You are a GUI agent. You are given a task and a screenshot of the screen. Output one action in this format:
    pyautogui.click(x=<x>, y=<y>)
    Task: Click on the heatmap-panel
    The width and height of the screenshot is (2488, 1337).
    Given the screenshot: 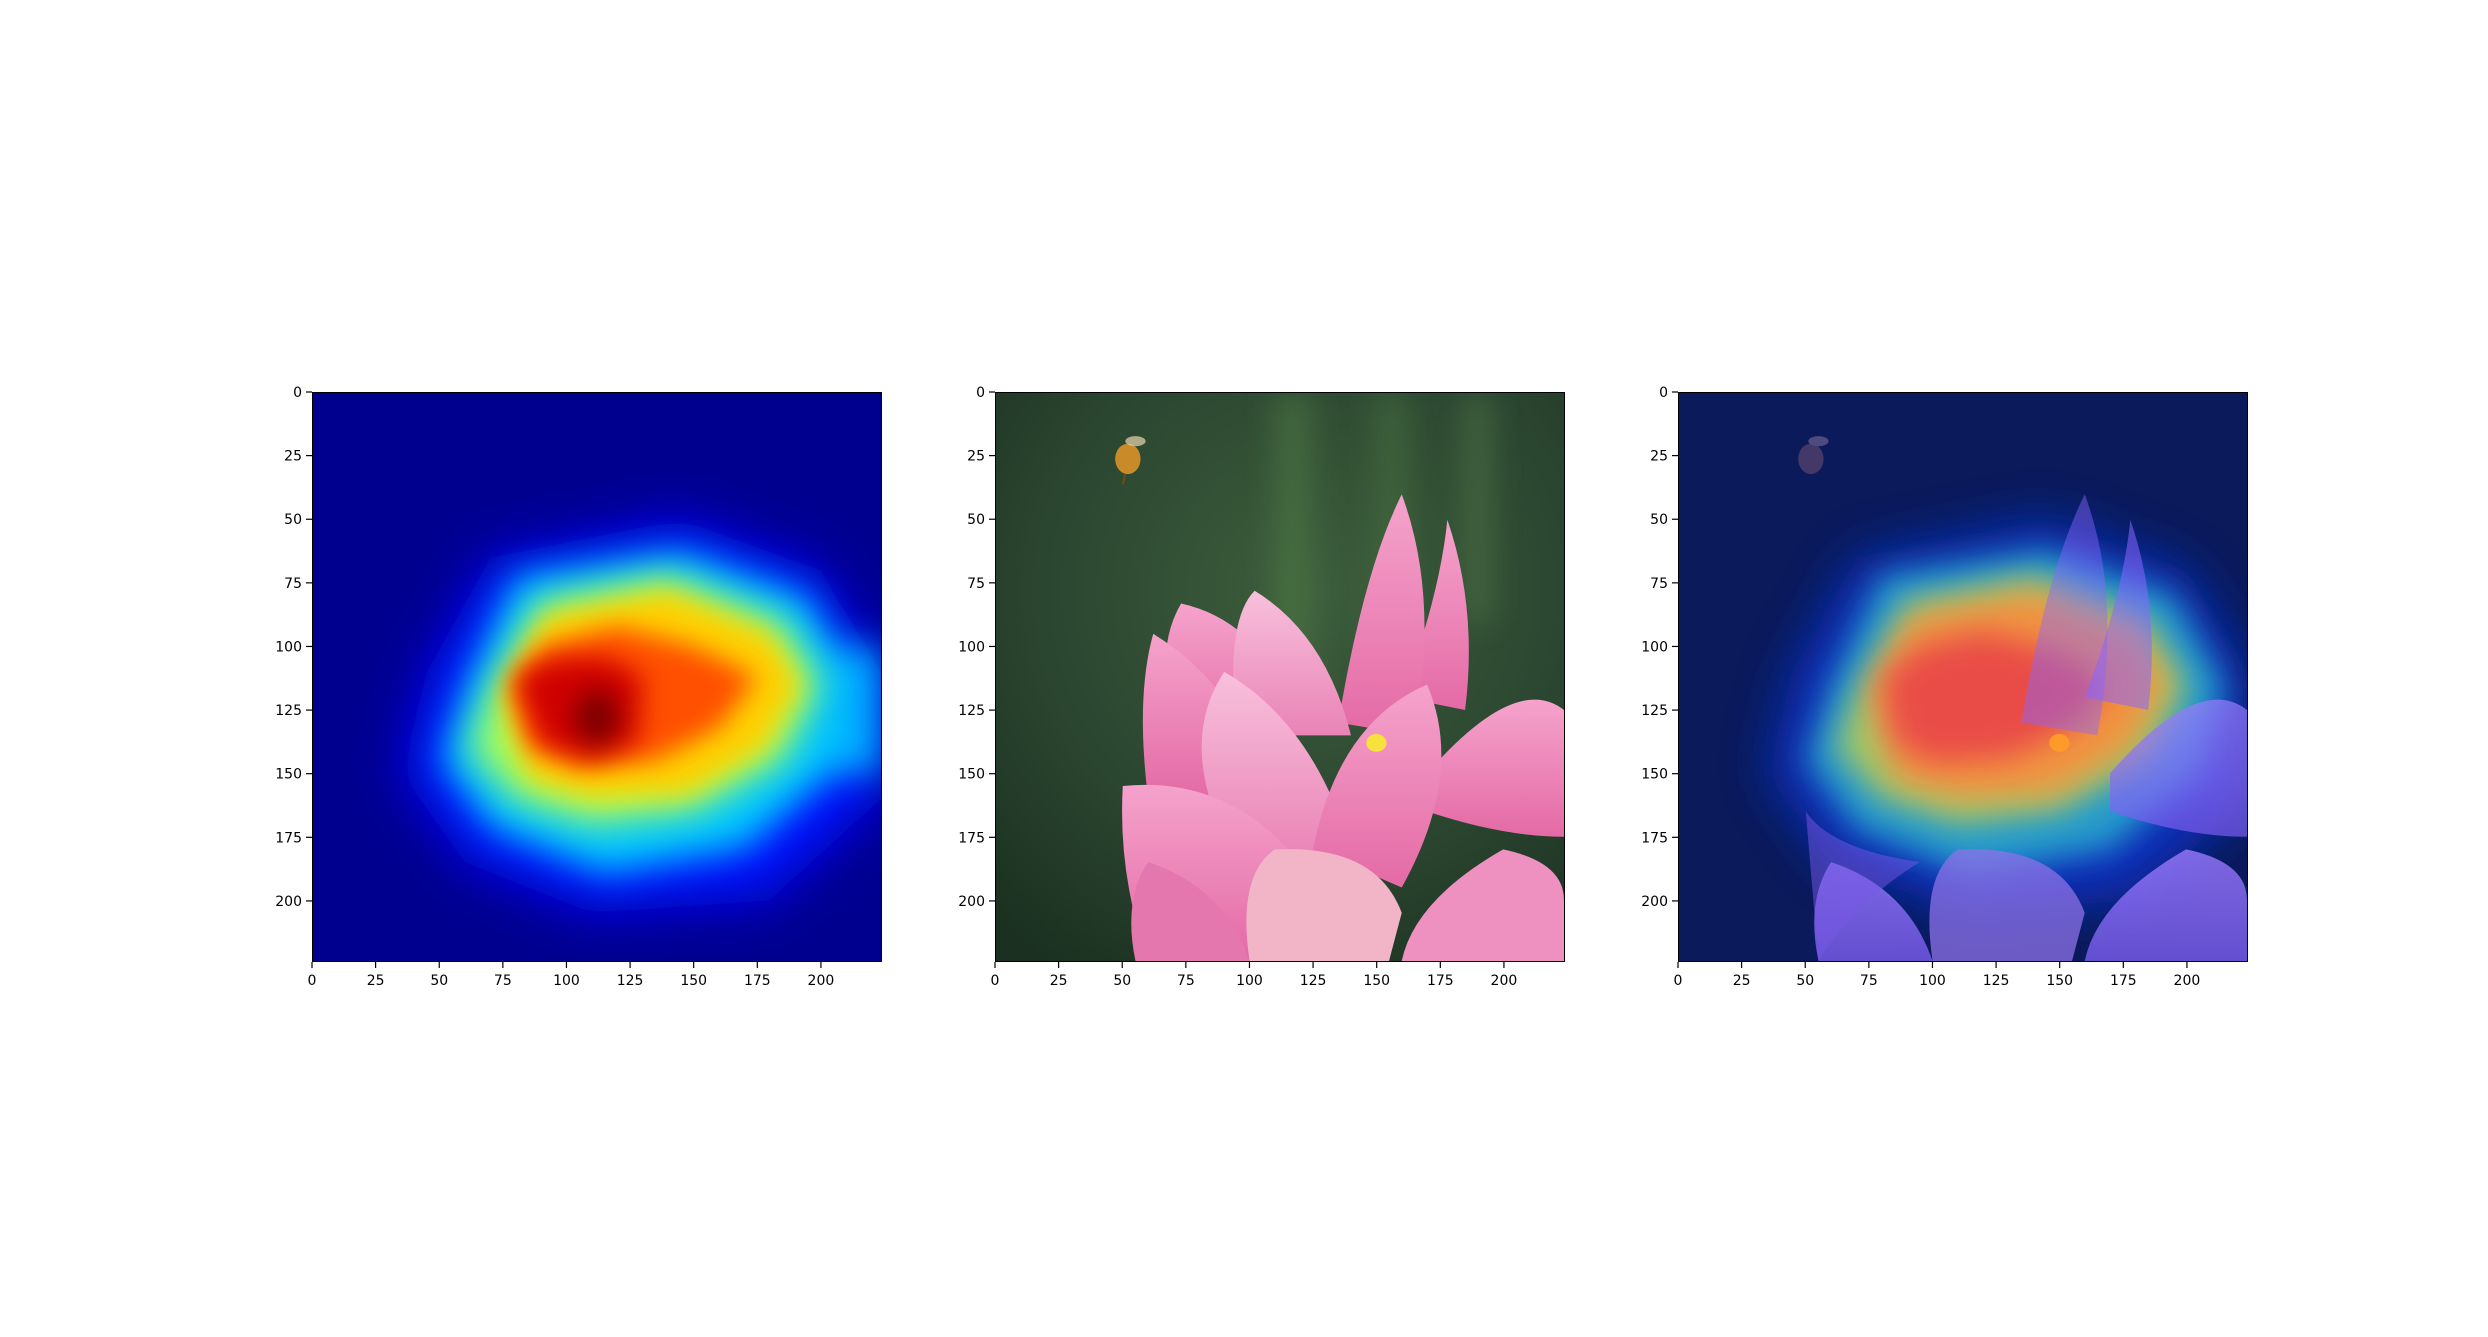 What is the action you would take?
    pyautogui.click(x=597, y=677)
    